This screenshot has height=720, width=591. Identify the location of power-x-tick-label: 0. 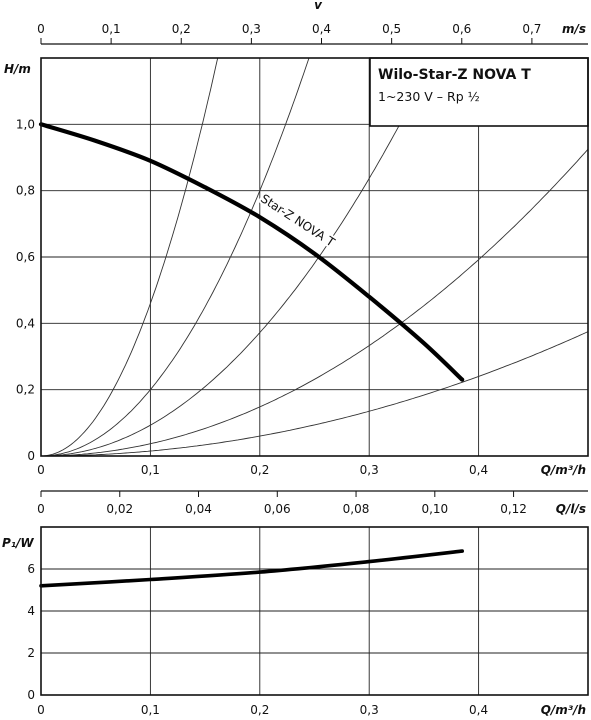
(41, 710).